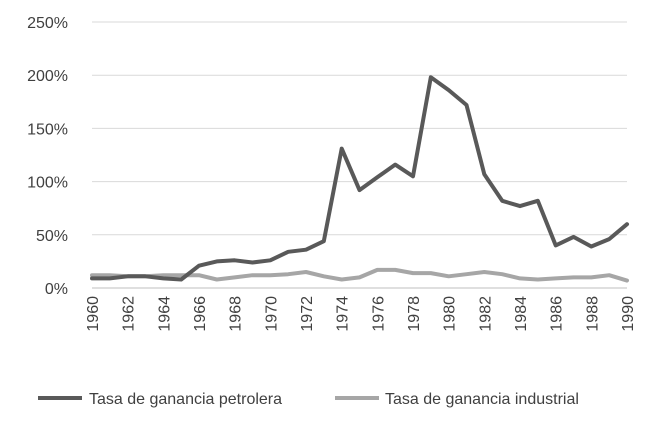 The height and width of the screenshot is (437, 650). Describe the element at coordinates (343, 314) in the screenshot. I see `x-tick-label: 1974` at that location.